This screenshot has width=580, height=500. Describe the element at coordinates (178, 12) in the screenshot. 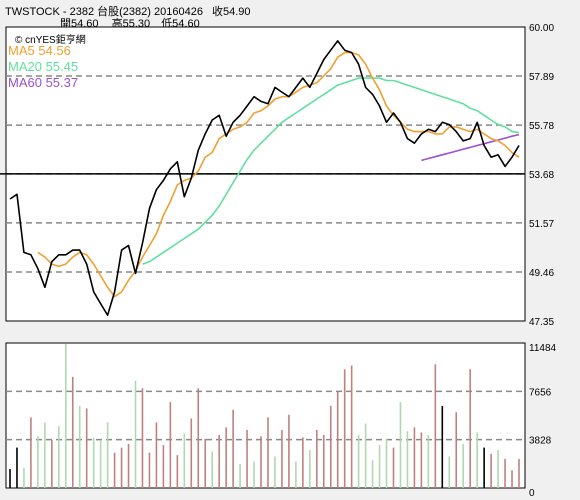

I see `quote-date: 20160426` at that location.